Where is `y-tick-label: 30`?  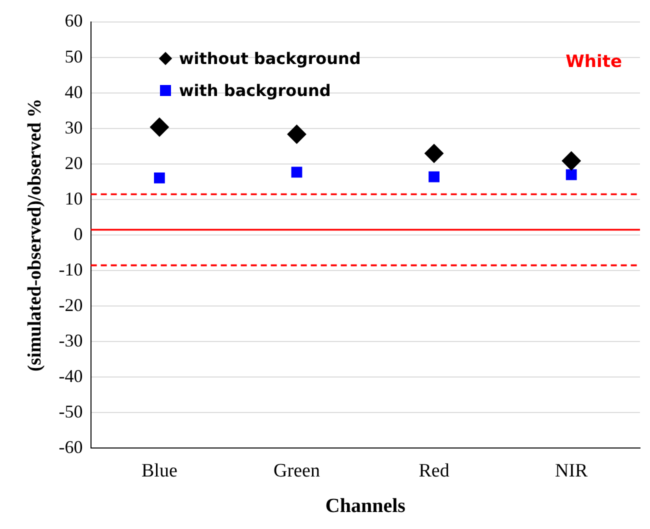
y-tick-label: 30 is located at coordinates (73, 127).